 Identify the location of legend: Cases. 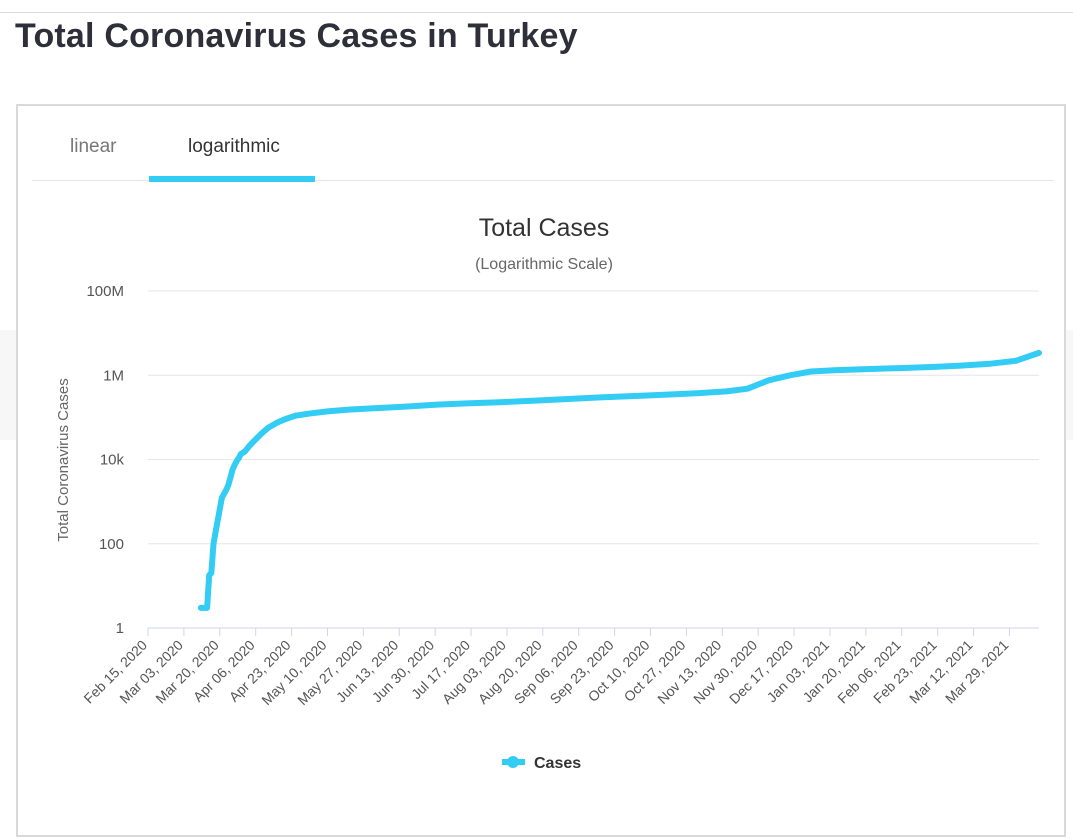
(541, 763).